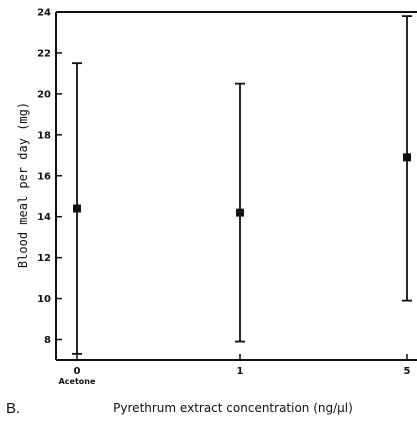 The height and width of the screenshot is (429, 417). What do you see at coordinates (44, 135) in the screenshot?
I see `y-tick-label: 18` at bounding box center [44, 135].